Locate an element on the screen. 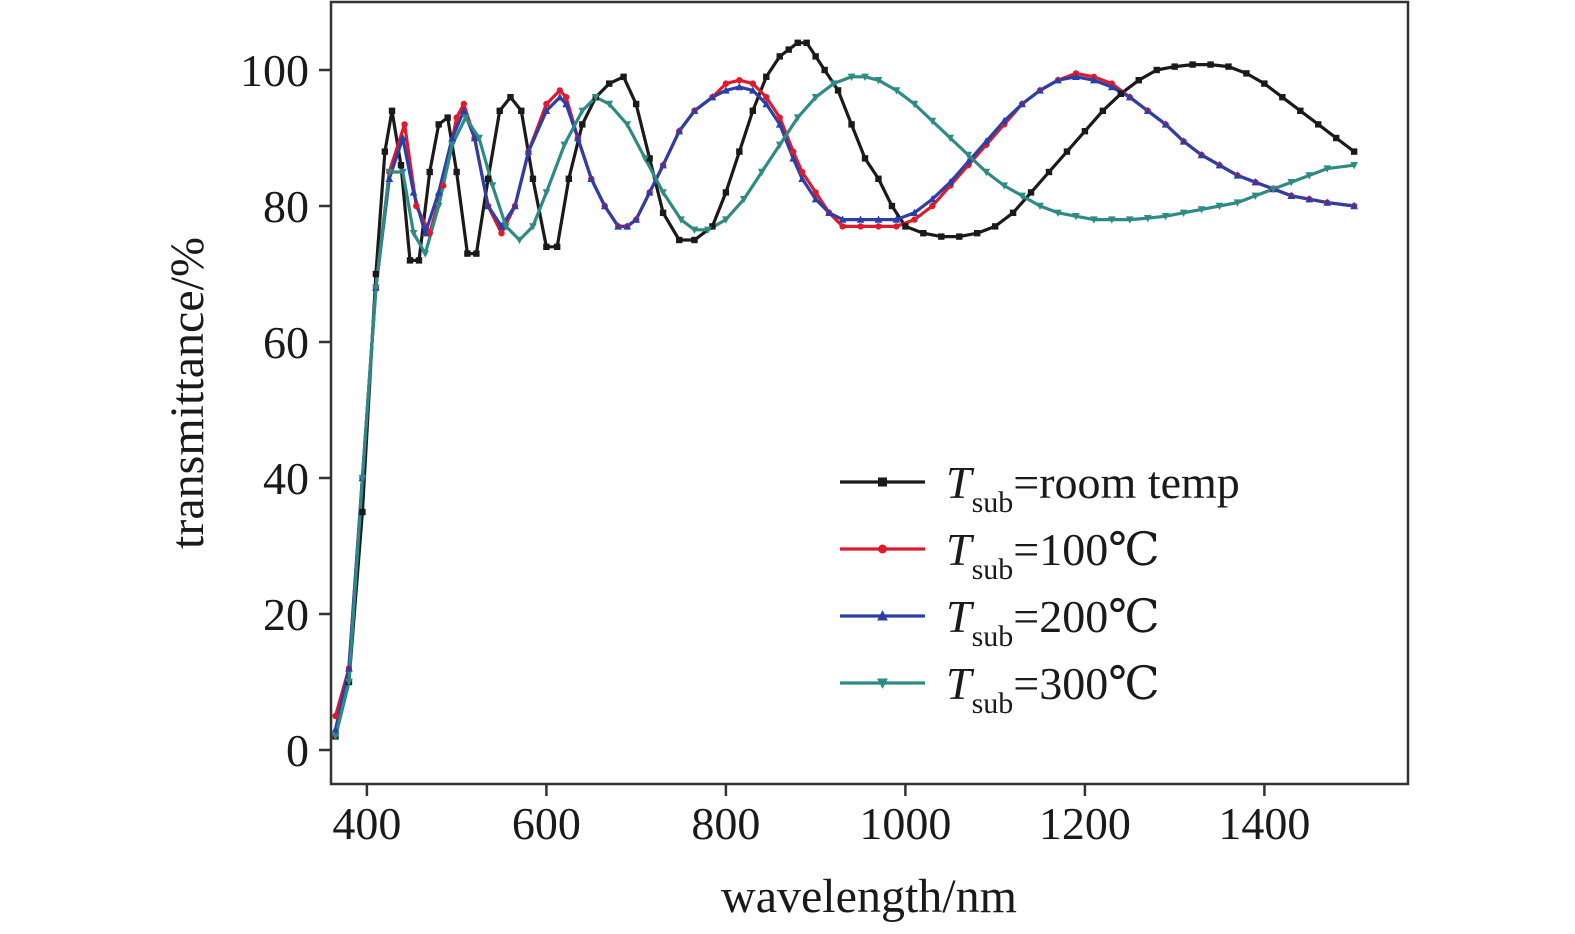  y-tick-label: 20 is located at coordinates (286, 614).